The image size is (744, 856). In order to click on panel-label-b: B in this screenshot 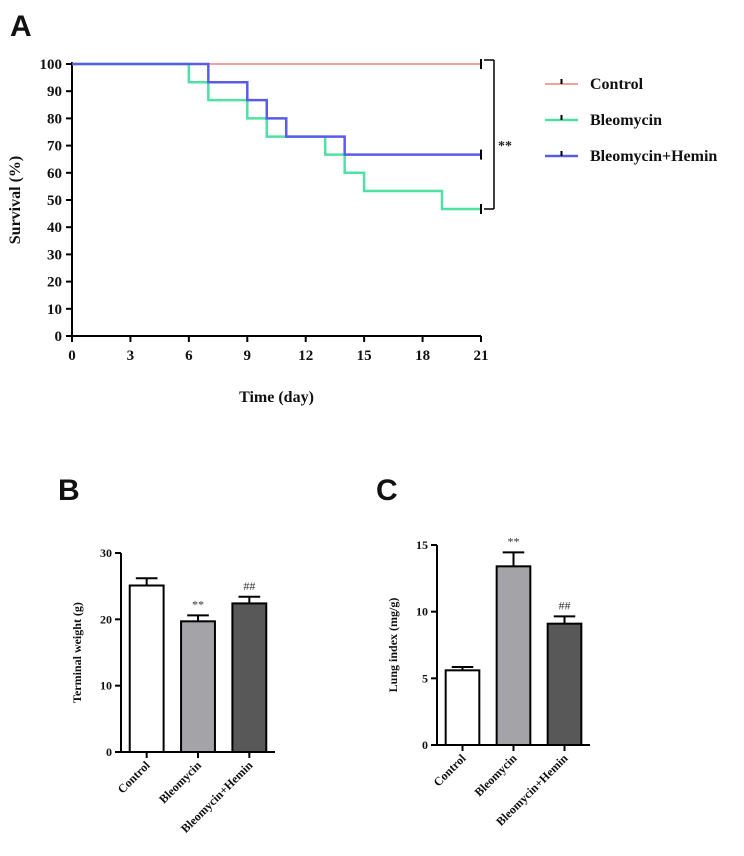, I will do `click(69, 490)`.